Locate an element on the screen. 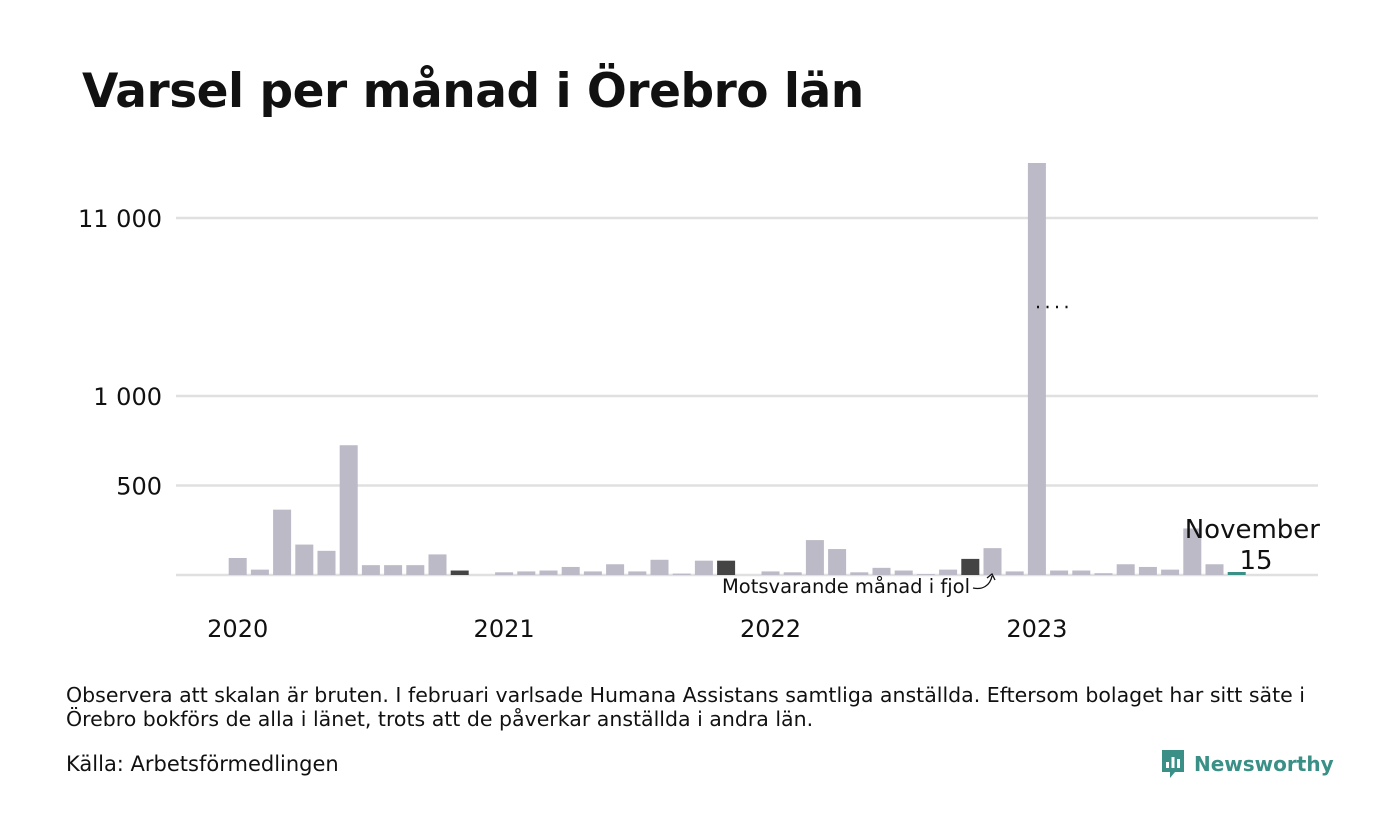  y-tick-label: 500 is located at coordinates (139, 487).